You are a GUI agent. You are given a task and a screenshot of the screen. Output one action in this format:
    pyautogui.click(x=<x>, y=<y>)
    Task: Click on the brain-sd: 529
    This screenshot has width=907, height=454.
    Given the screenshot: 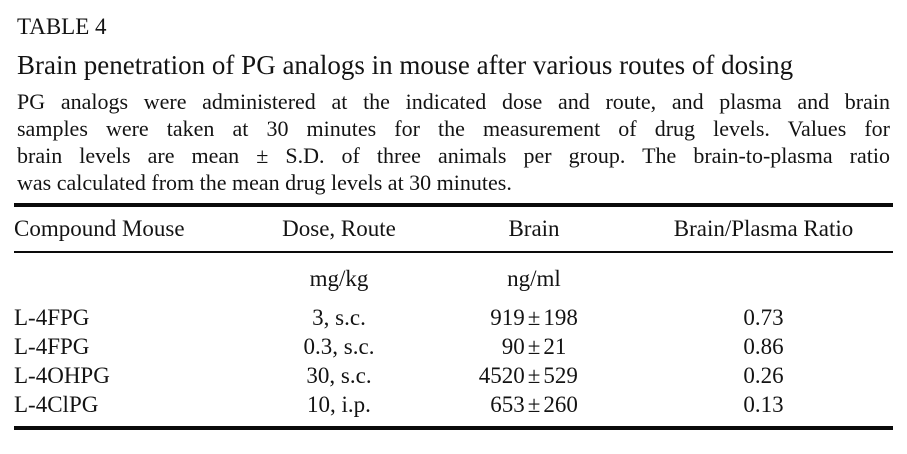 What is the action you would take?
    pyautogui.click(x=560, y=375)
    